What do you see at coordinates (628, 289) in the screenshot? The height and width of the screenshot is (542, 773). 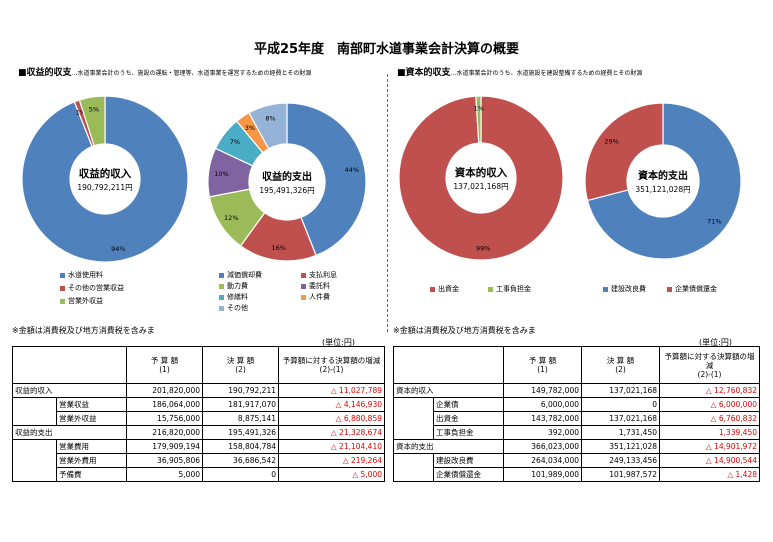 I see `legend-label: 建設改良費` at bounding box center [628, 289].